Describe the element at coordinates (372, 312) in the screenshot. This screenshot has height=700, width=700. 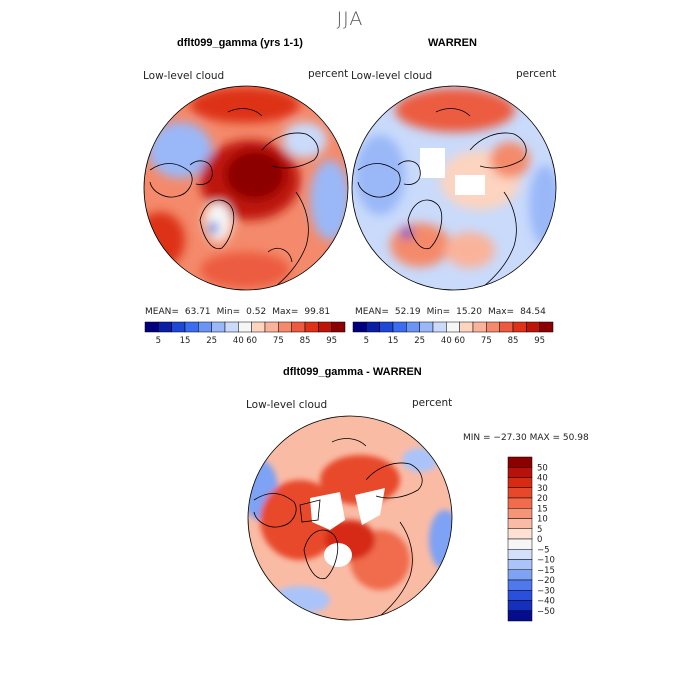
I see `panel2-mean-label: MEAN=` at that location.